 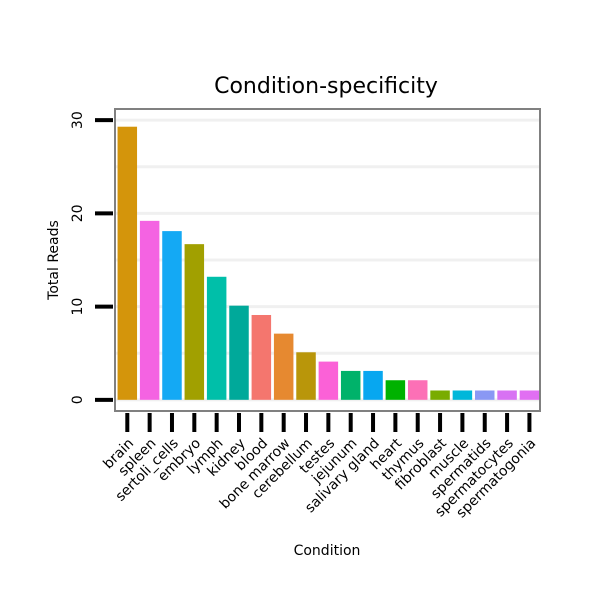 What do you see at coordinates (328, 380) in the screenshot?
I see `bar-testes` at bounding box center [328, 380].